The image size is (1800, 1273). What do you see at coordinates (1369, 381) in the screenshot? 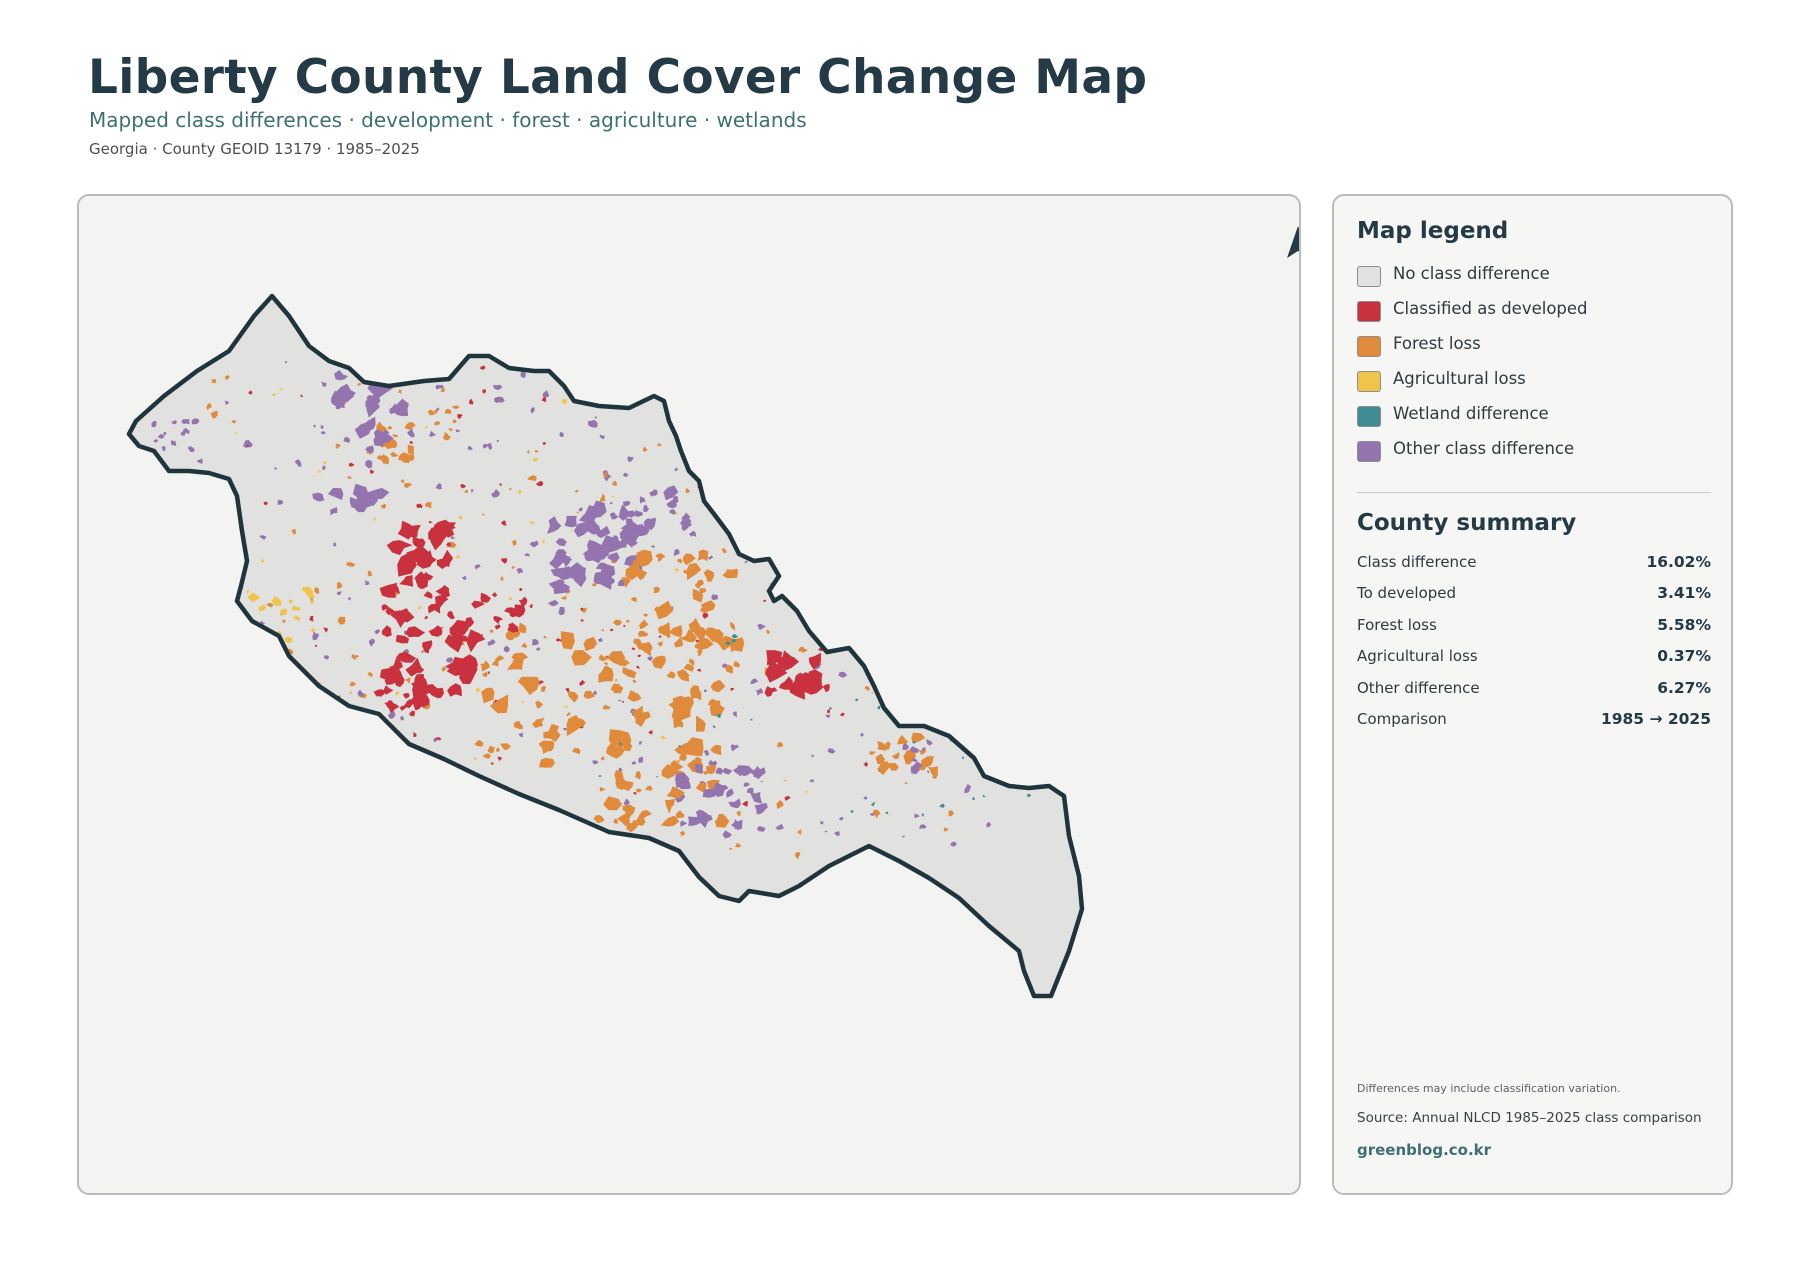
I see `legend-swatch` at bounding box center [1369, 381].